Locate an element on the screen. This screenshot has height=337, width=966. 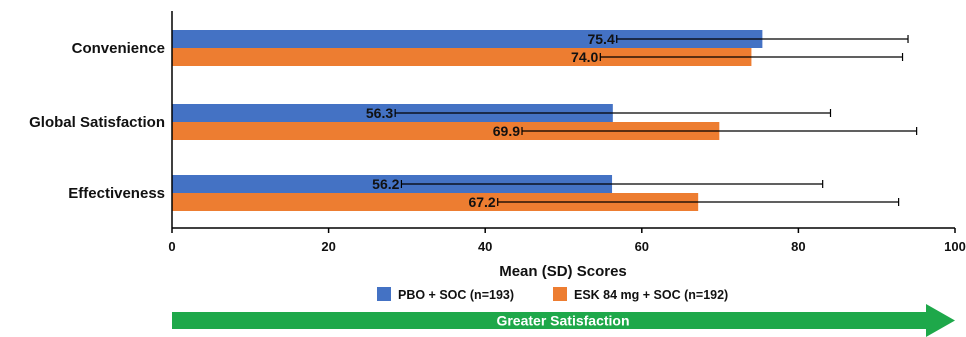
legend-label: PBO + SOC (n=193) is located at coordinates (456, 295).